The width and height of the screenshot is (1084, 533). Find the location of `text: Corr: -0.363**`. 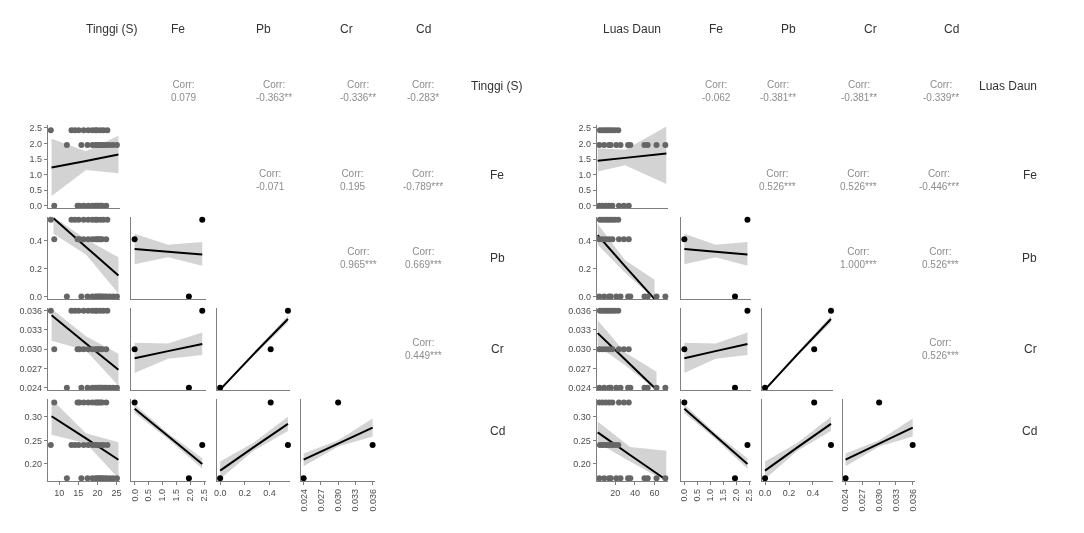

text: Corr: -0.363** is located at coordinates (274, 91).